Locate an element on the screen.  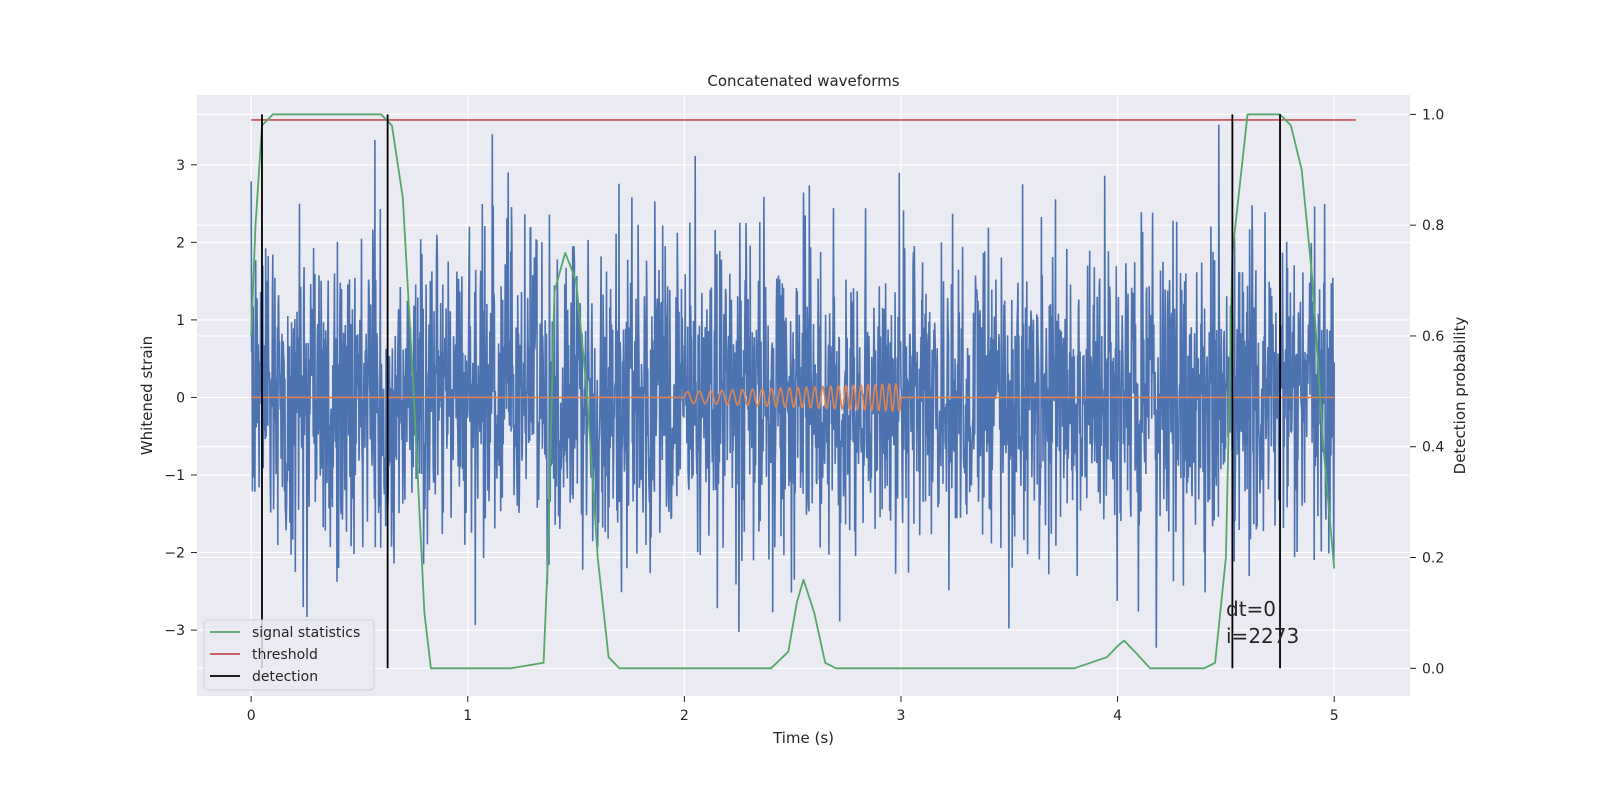
x-tick-label: 2 is located at coordinates (684, 716).